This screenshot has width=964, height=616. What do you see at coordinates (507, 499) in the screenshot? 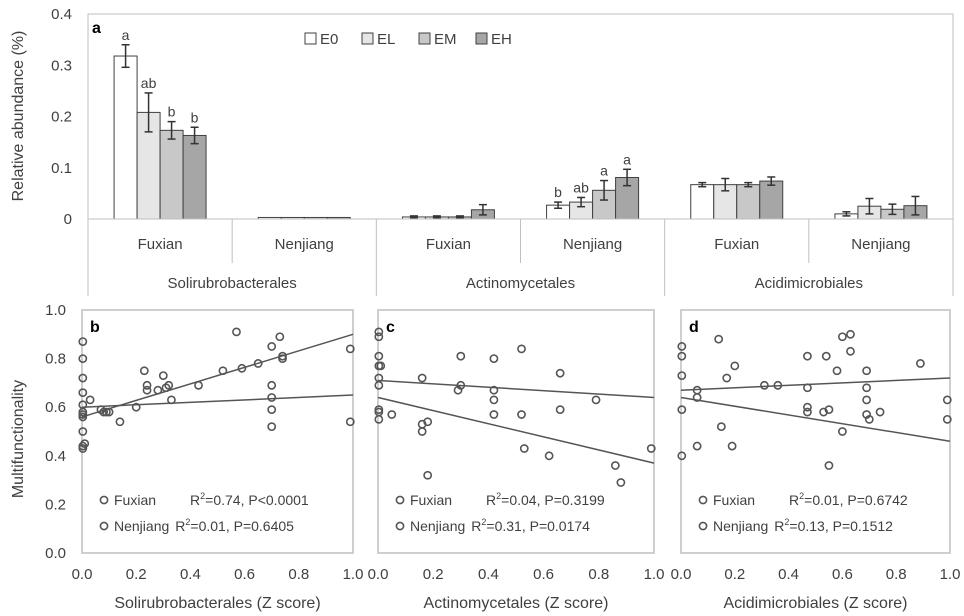
I see `legend-stat-fuxian: Fuxian R2=0.04, P=0.3199` at bounding box center [507, 499].